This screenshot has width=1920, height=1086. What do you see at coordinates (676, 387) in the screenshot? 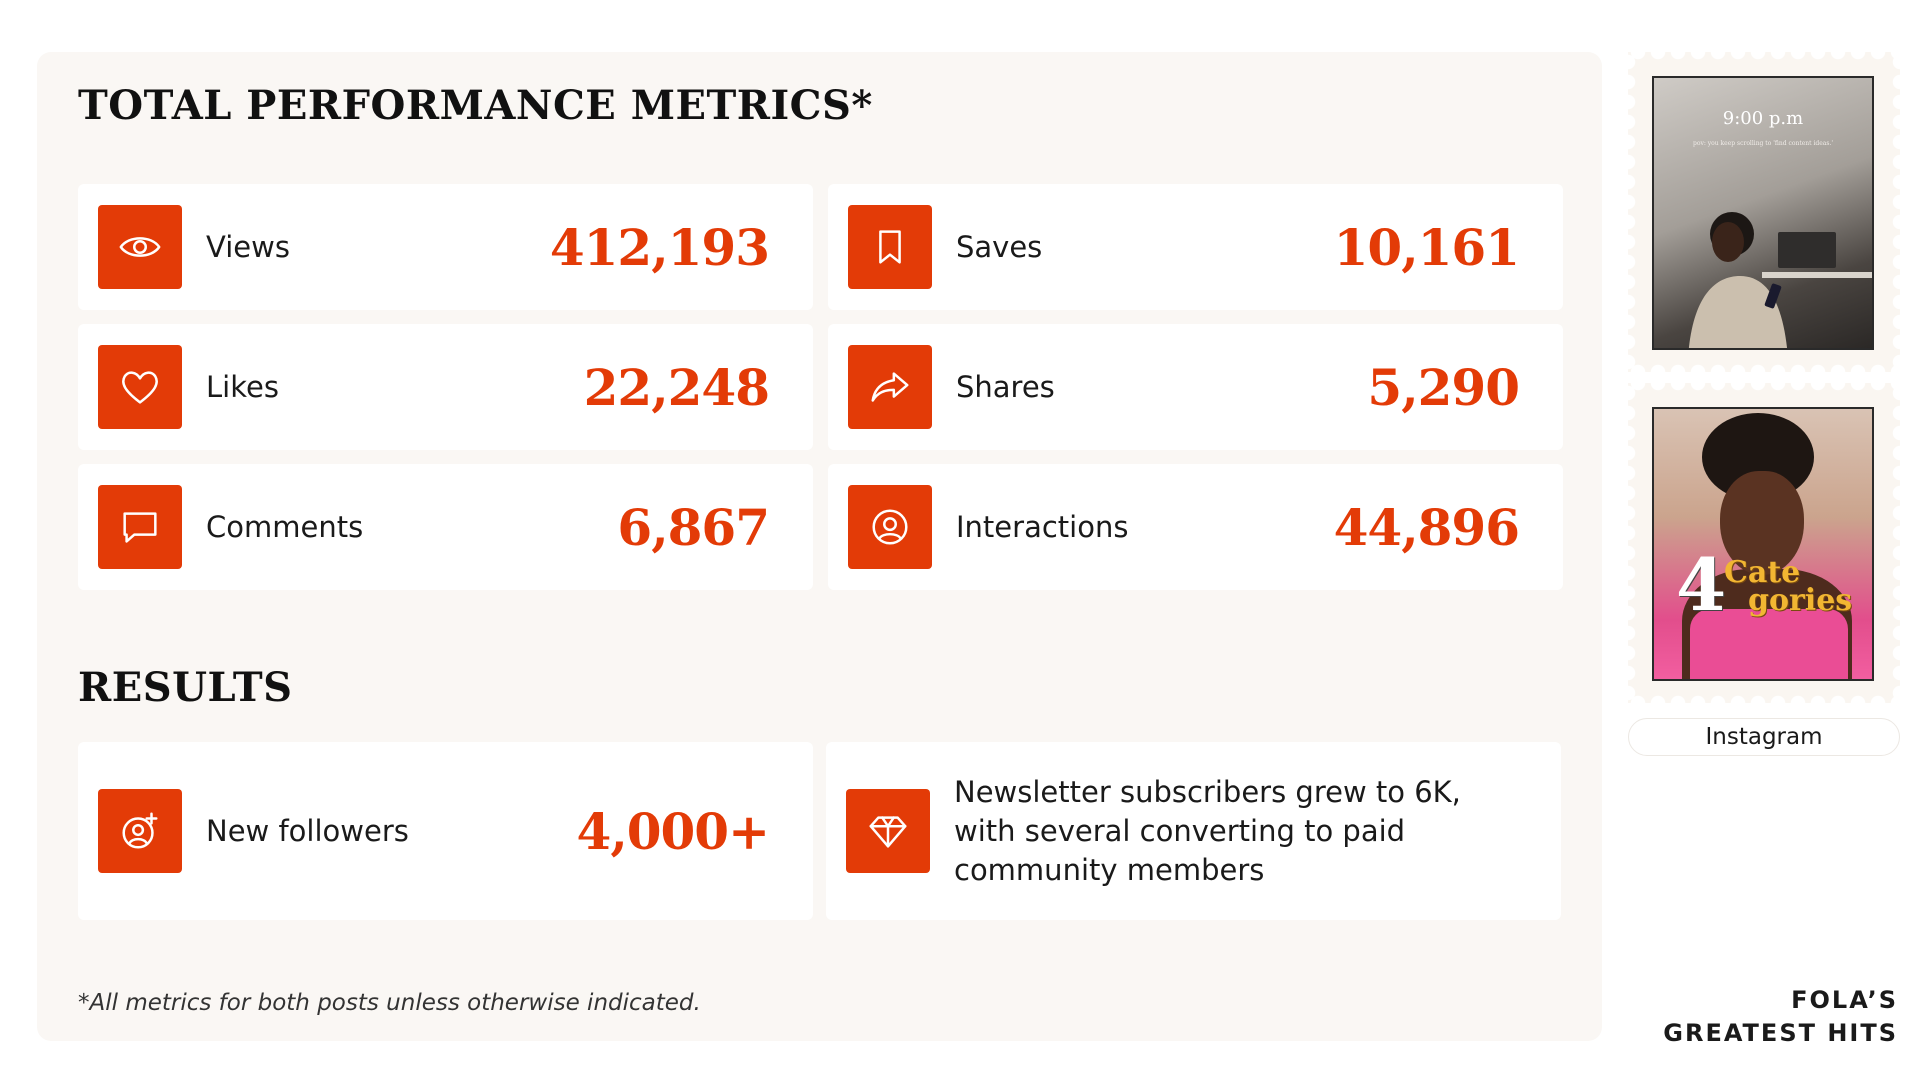
I see `metric-value: 22,248` at bounding box center [676, 387].